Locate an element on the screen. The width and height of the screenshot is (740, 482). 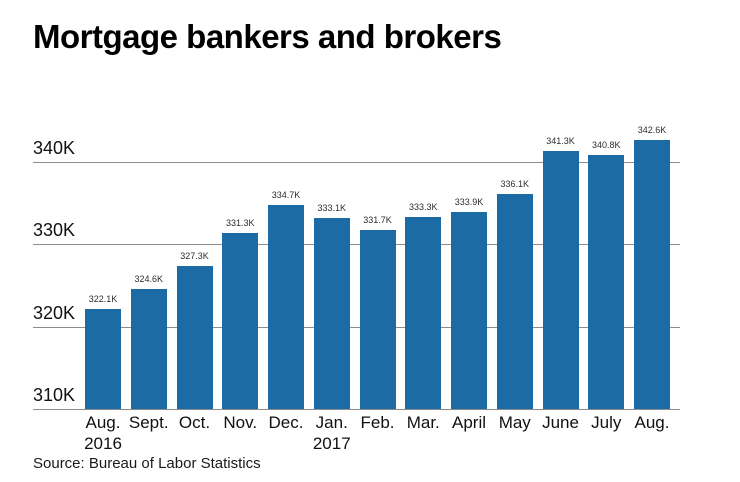
x-axis-month-label: June is located at coordinates (560, 422).